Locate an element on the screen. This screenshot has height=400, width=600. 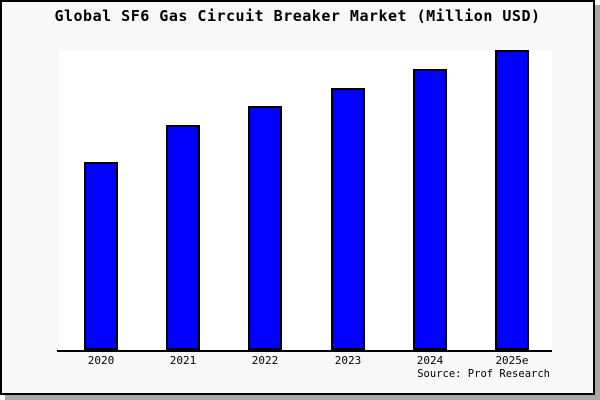
x-tick-label-2021: 2021 is located at coordinates (183, 360).